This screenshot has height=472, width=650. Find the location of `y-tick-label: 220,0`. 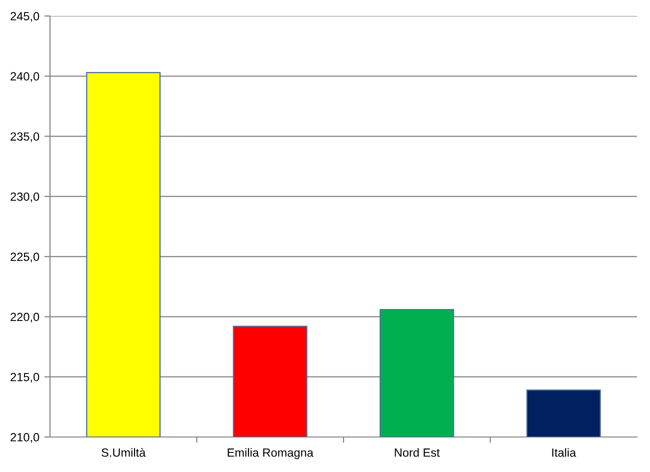

y-tick-label: 220,0 is located at coordinates (25, 317).